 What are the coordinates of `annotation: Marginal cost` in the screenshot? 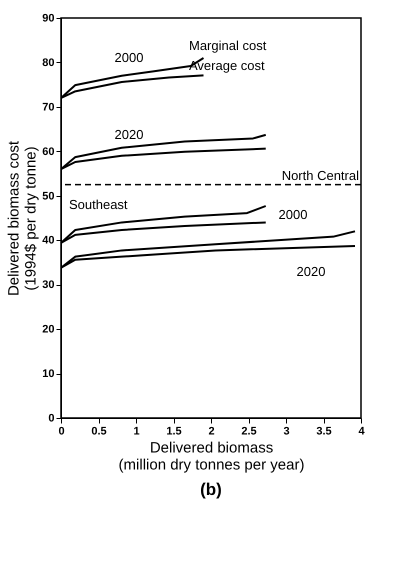 It's located at (228, 45).